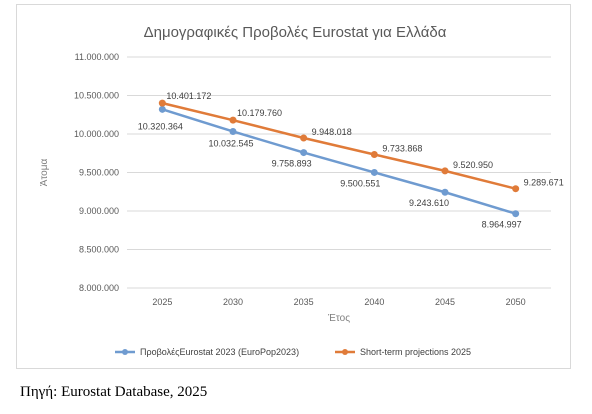 The height and width of the screenshot is (414, 592). What do you see at coordinates (429, 203) in the screenshot?
I see `data-label: 9.243.610` at bounding box center [429, 203].